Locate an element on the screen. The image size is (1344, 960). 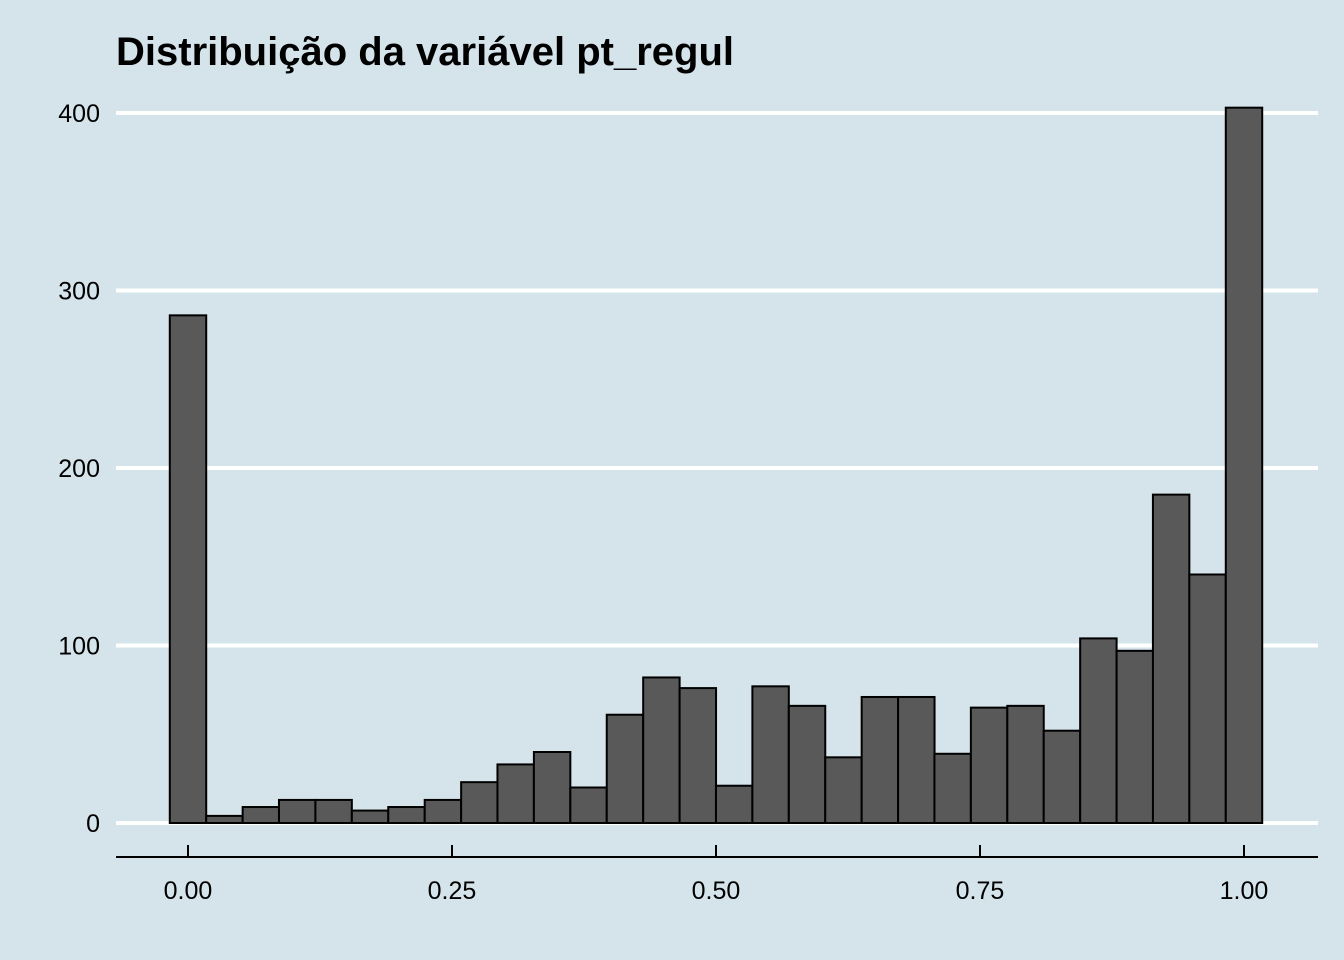
y-tick-label: 300 is located at coordinates (79, 292).